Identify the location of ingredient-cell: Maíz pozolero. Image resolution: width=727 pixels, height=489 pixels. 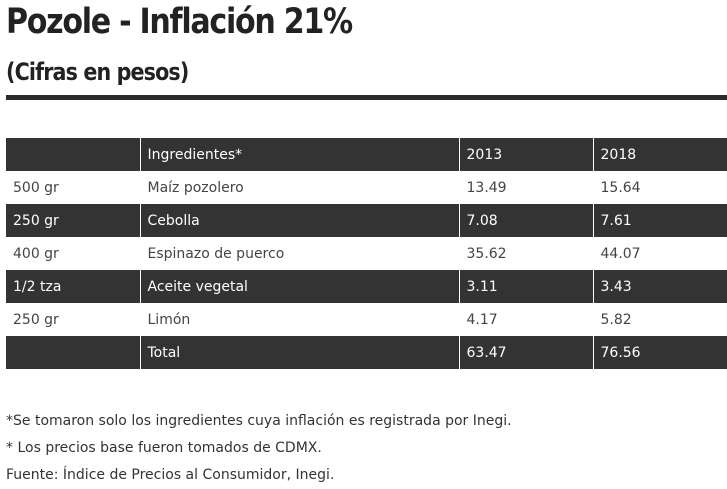
(300, 187).